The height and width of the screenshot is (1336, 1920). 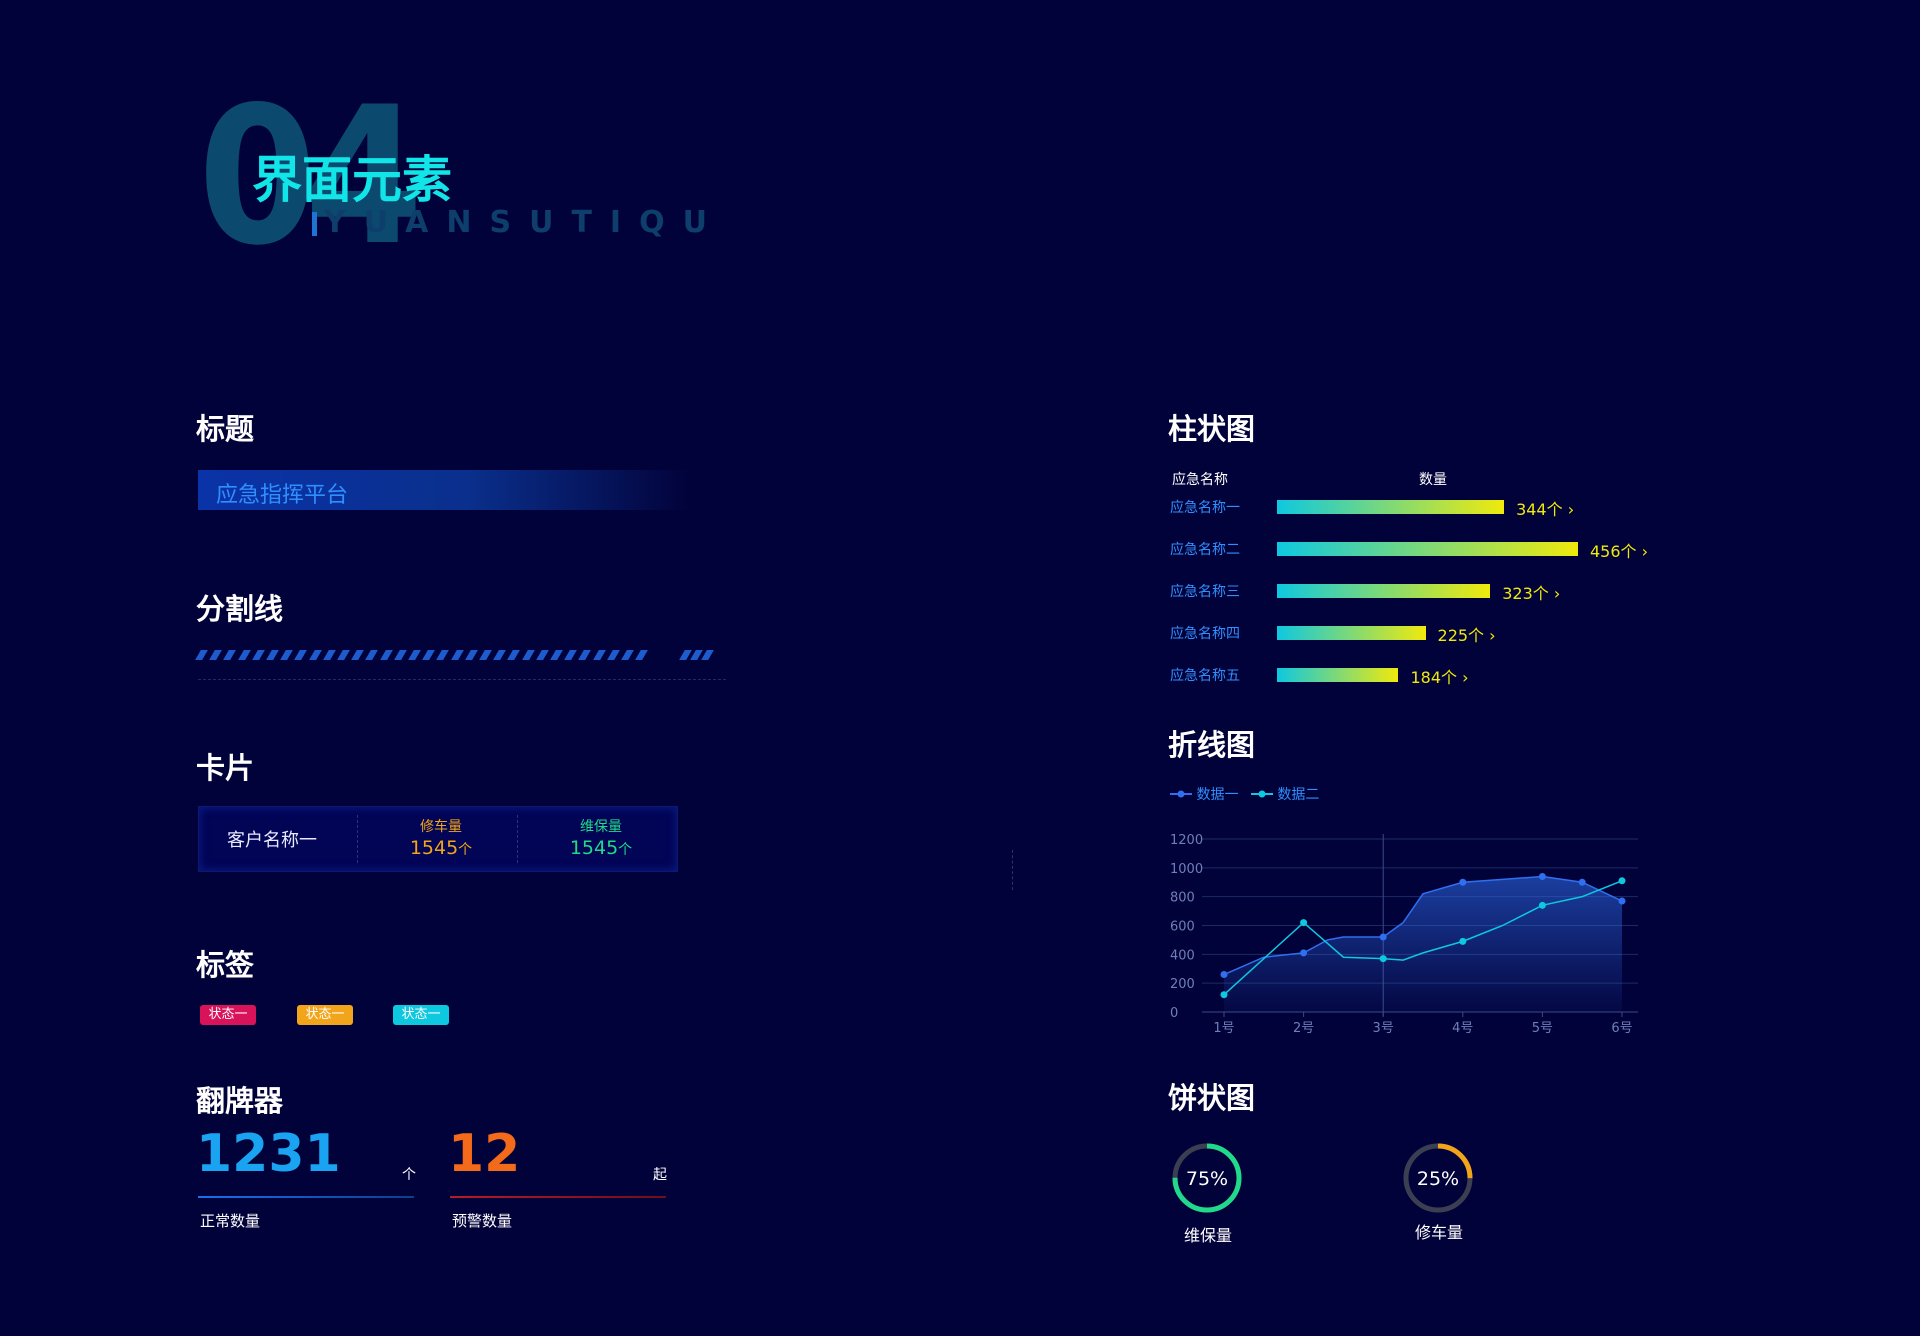 I want to click on series-line, so click(x=1423, y=925).